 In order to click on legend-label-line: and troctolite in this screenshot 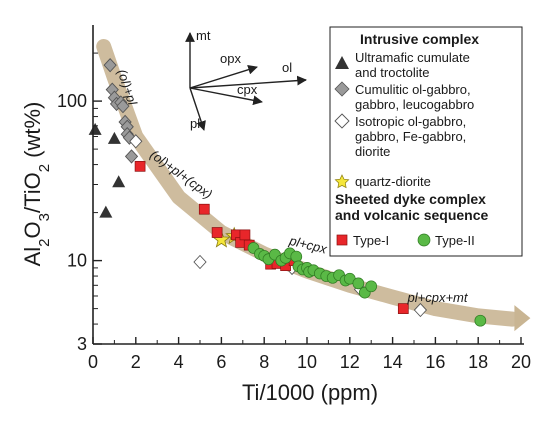, I will do `click(392, 72)`.